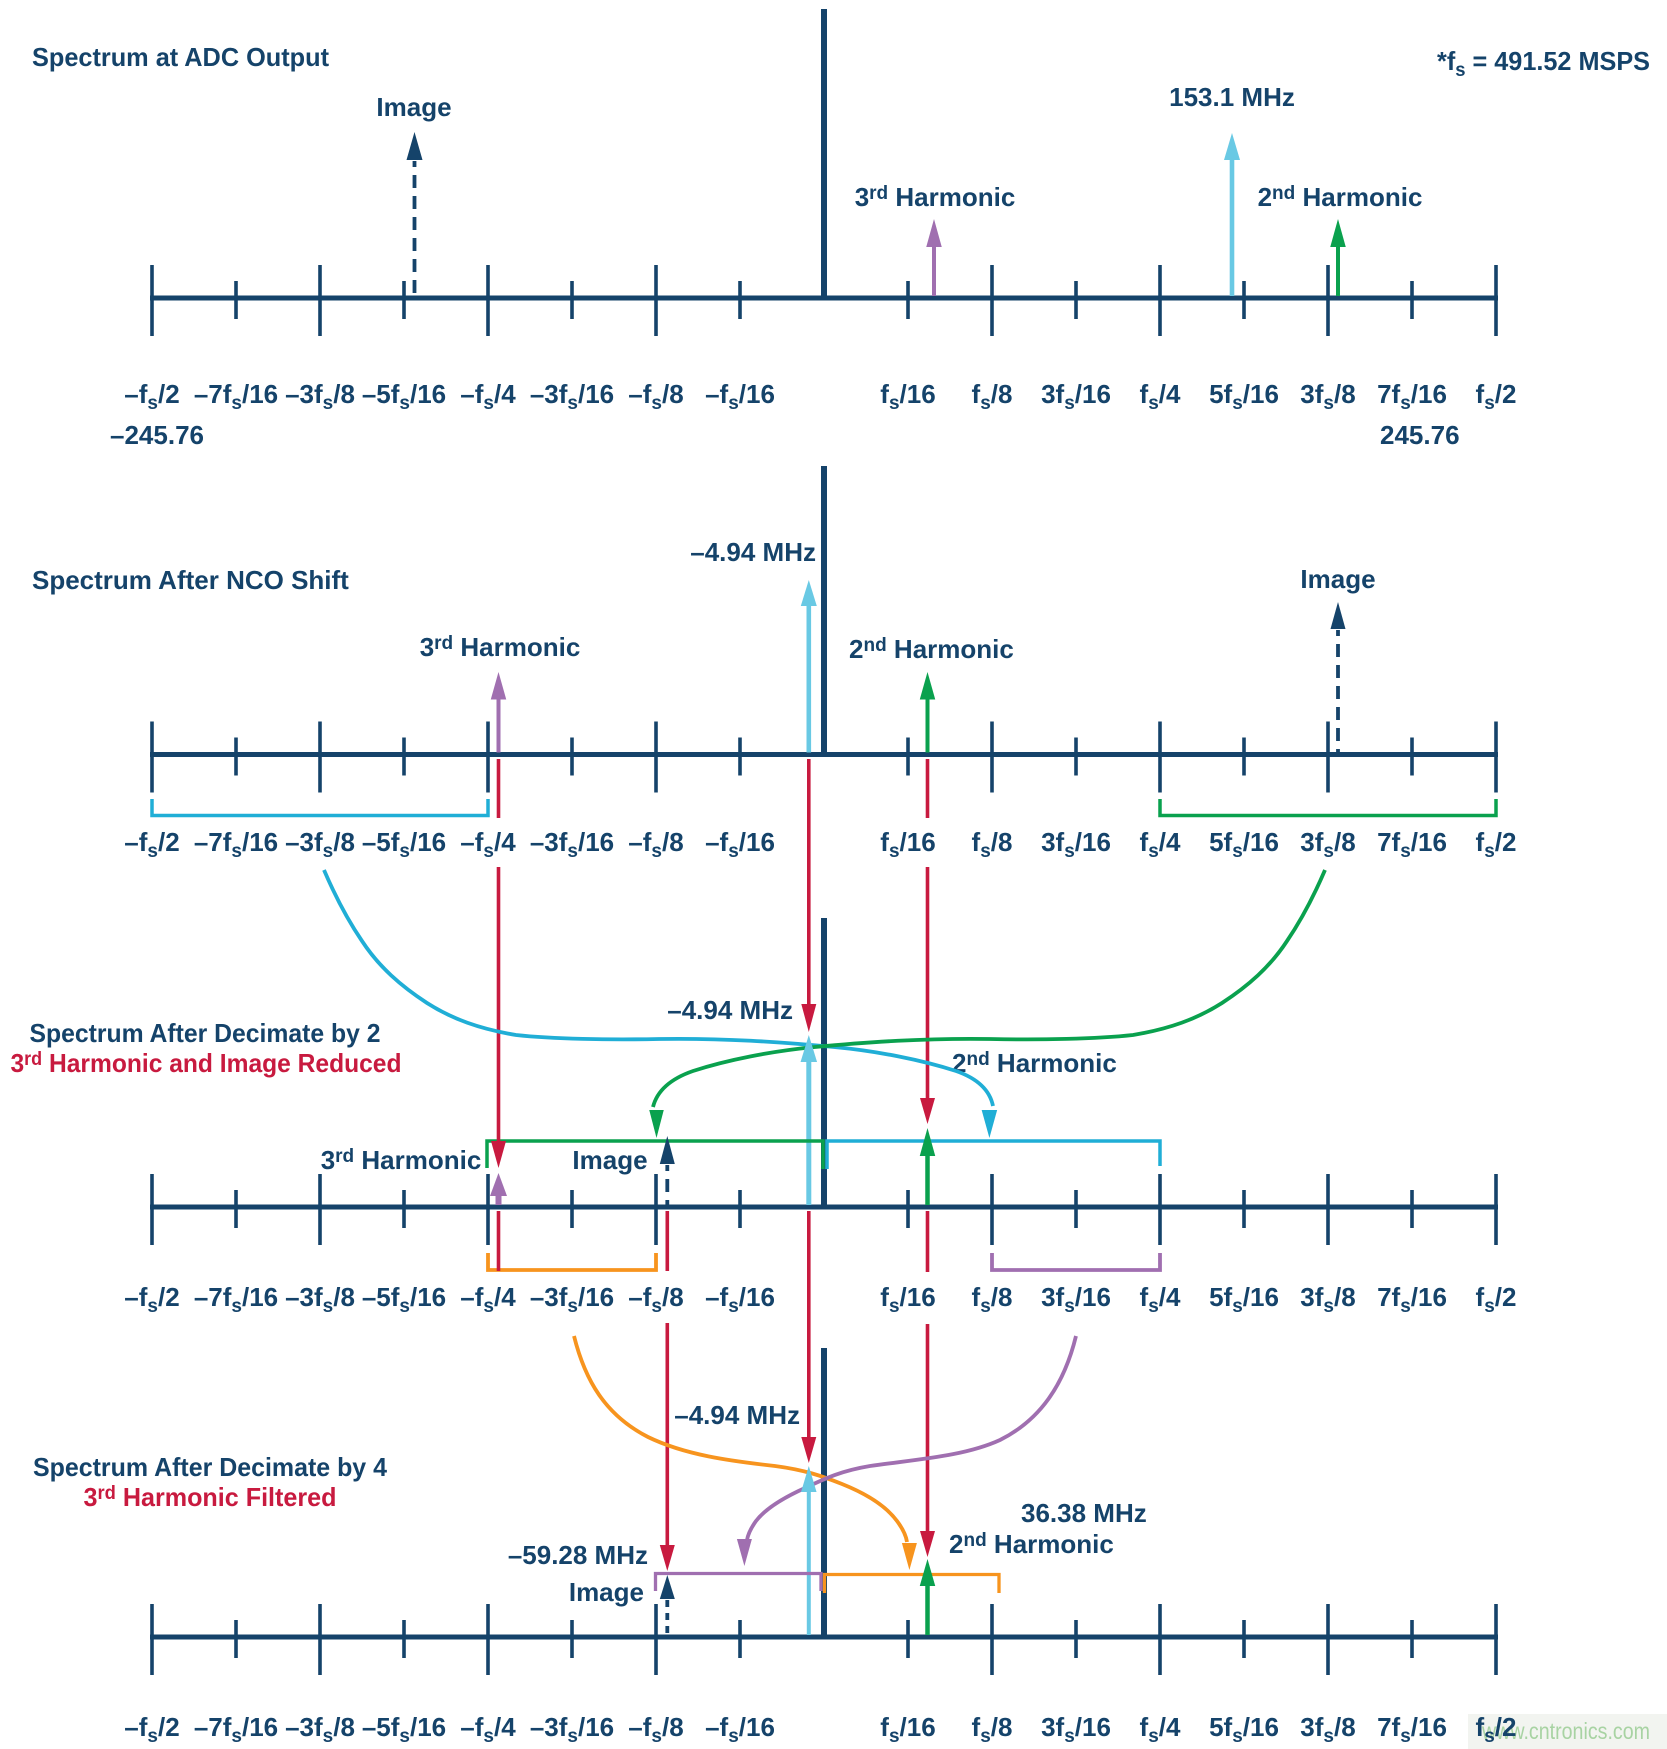  Describe the element at coordinates (157, 435) in the screenshot. I see `svg-text: –245.76` at that location.